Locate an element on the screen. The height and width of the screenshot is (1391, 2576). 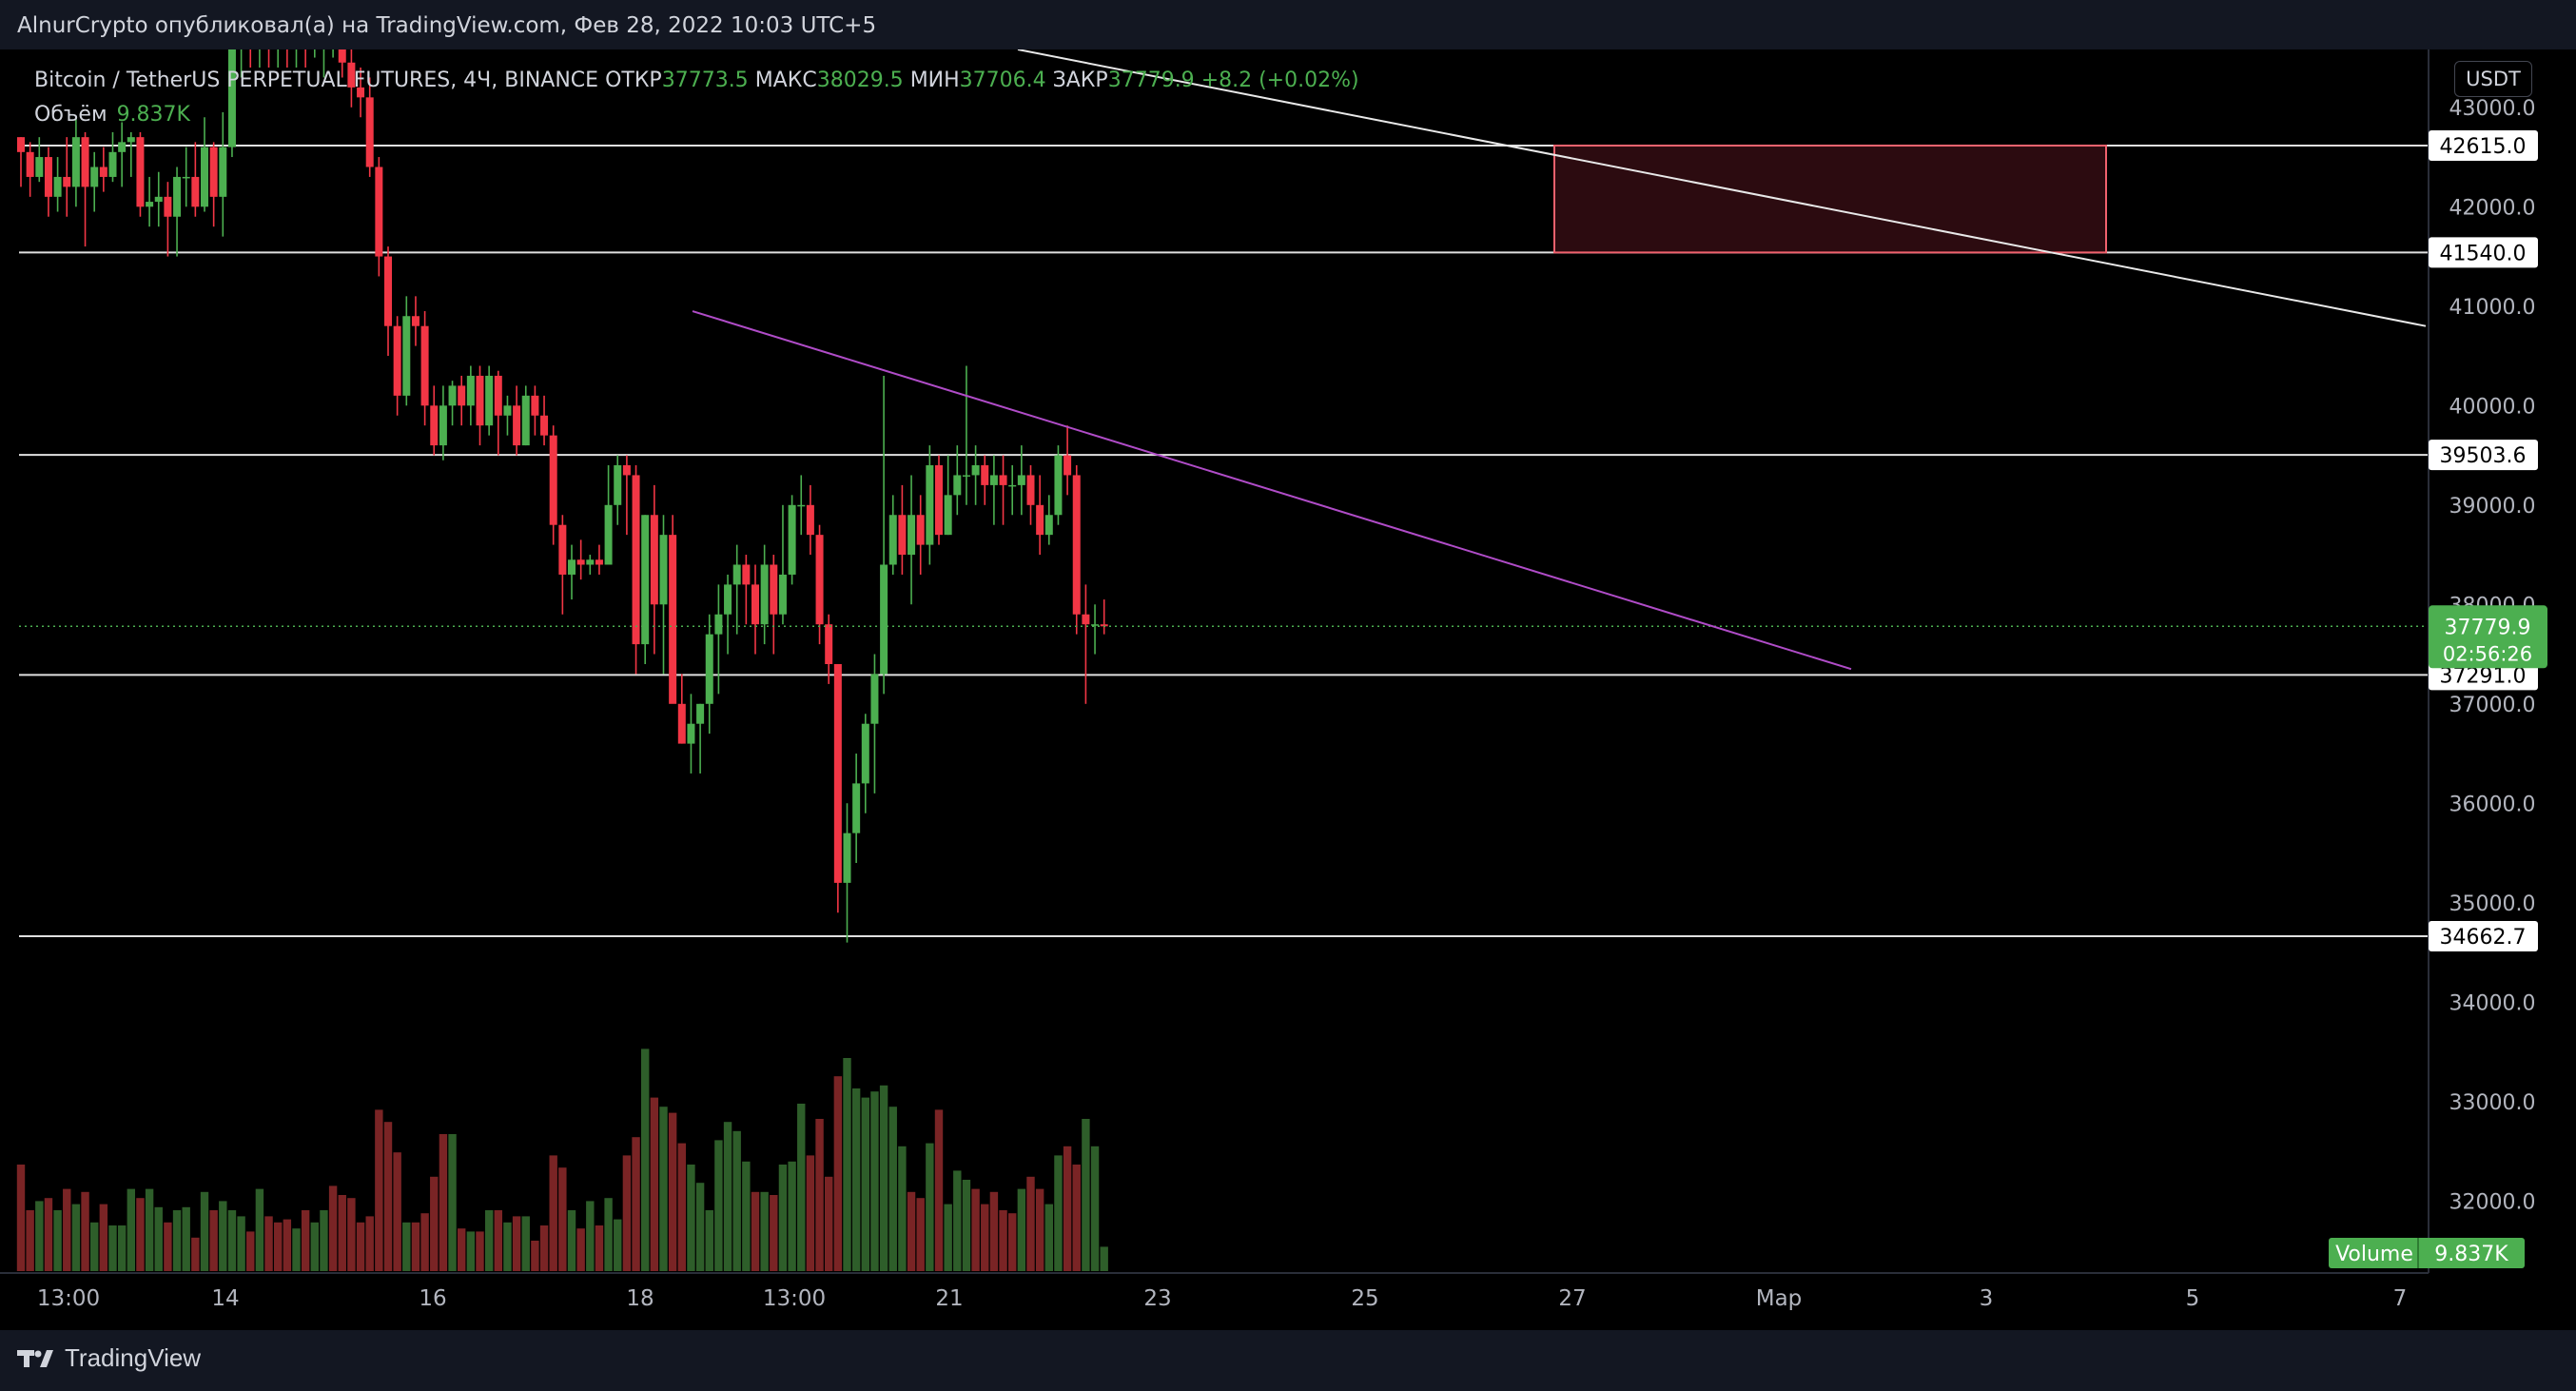
descending-trendline is located at coordinates (1722, 188).